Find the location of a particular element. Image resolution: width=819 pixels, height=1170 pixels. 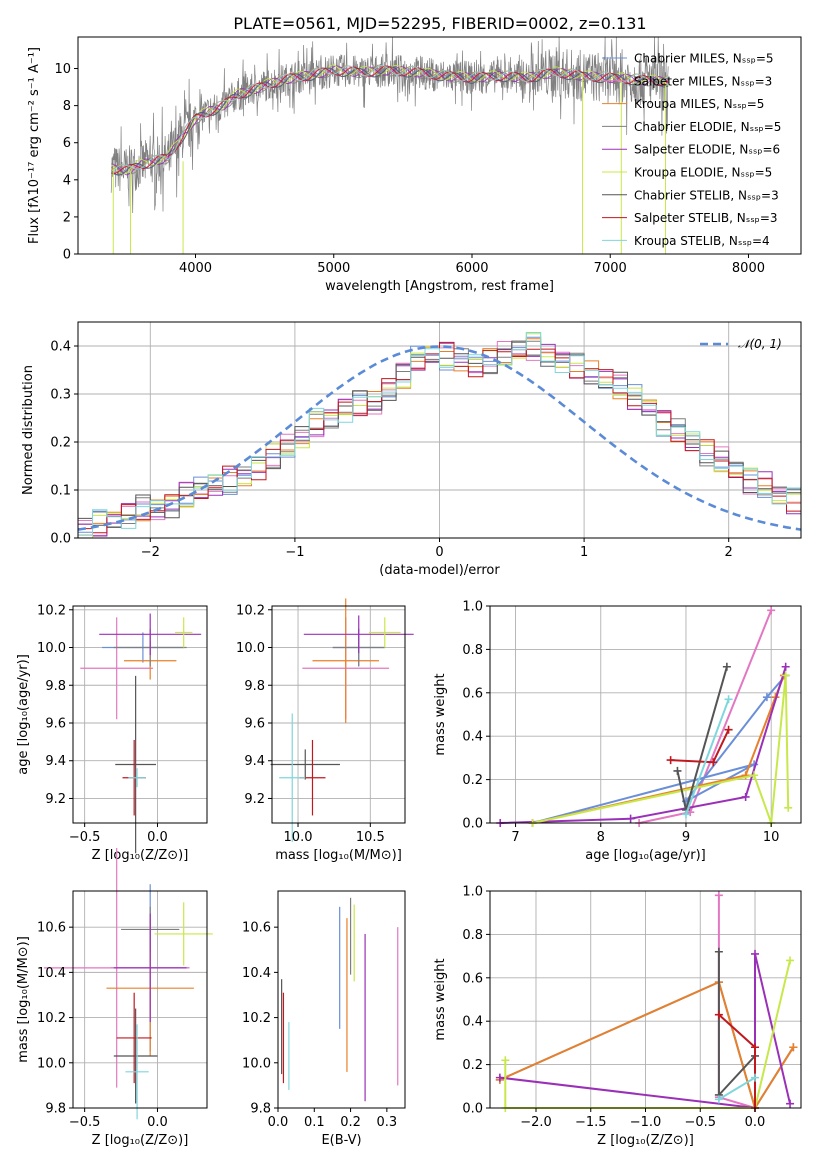

y-axis-label: Normed distribution is located at coordinates (28, 430).